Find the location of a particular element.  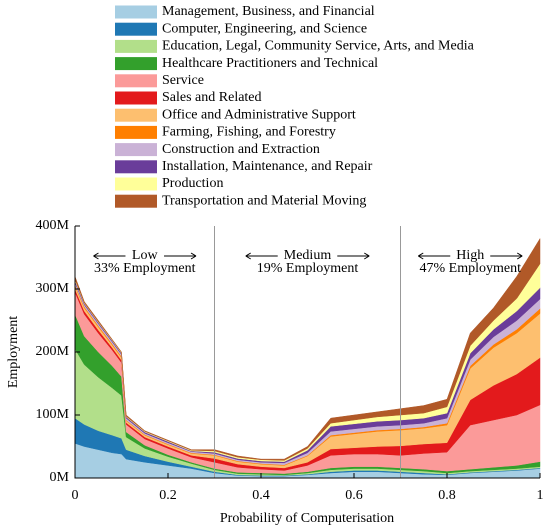

annotation-note: 47% Employment is located at coordinates (471, 268).